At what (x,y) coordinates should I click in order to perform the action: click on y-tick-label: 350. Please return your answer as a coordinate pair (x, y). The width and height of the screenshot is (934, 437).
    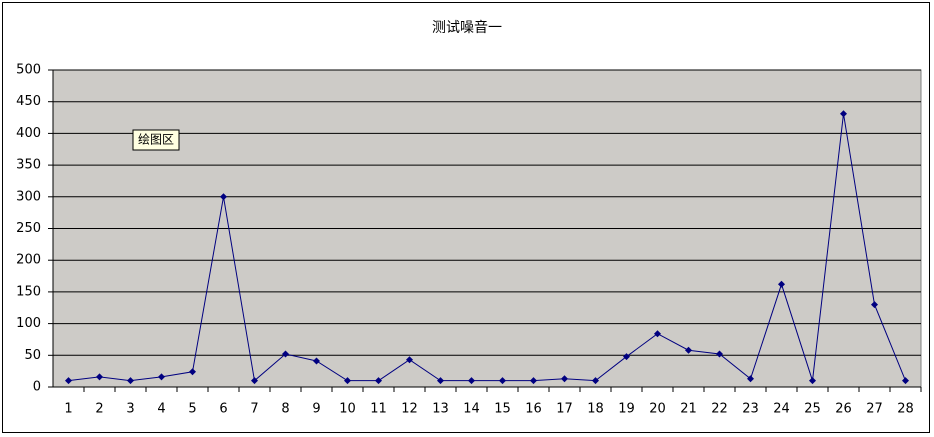
    Looking at the image, I should click on (28, 165).